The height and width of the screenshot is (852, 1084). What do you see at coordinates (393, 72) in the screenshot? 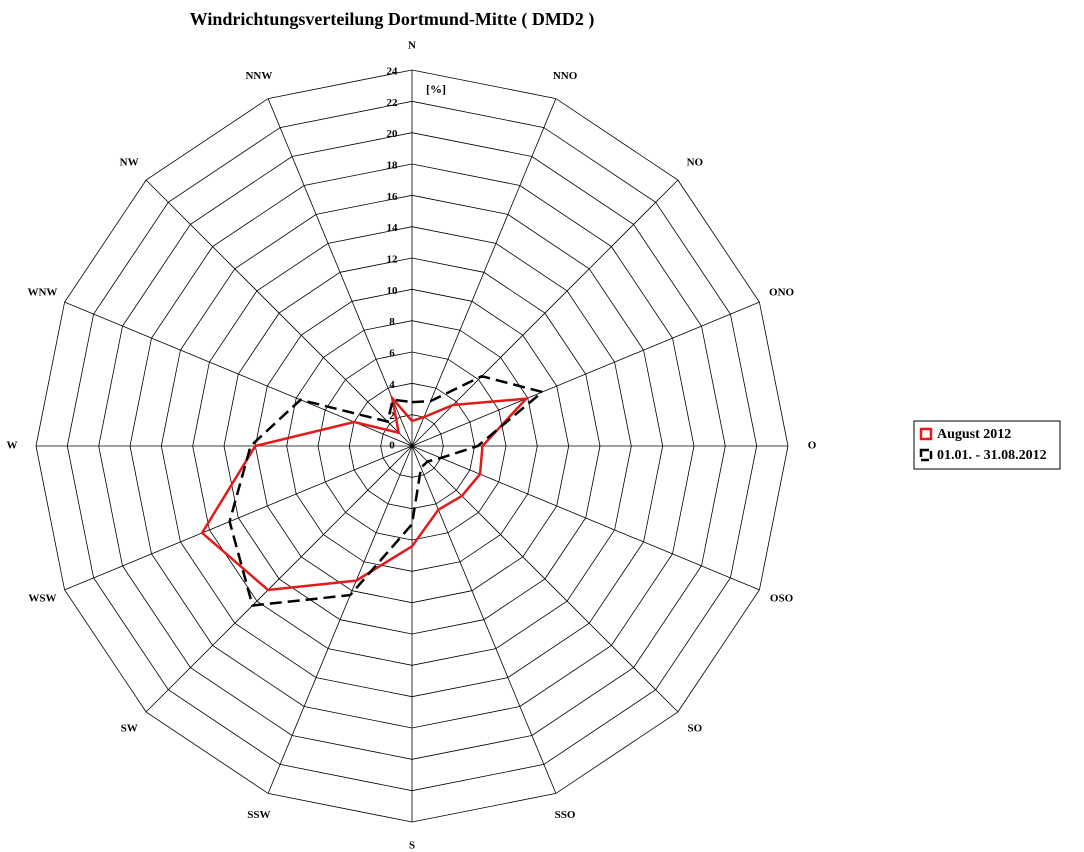
I see `y-tick-label: 24` at bounding box center [393, 72].